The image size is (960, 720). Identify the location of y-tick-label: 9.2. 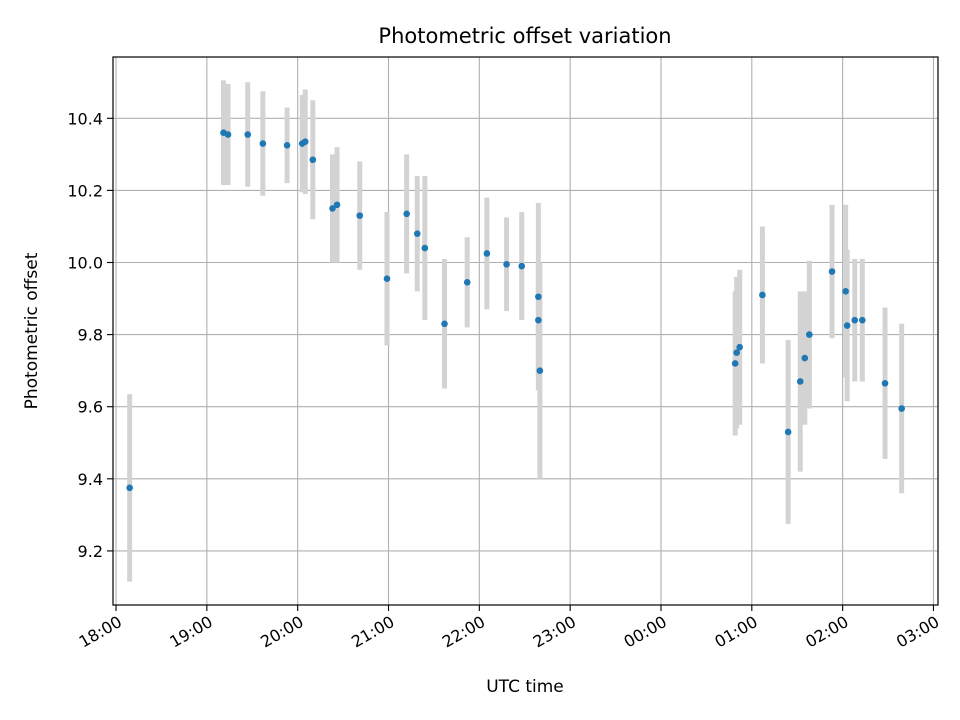
(90, 551).